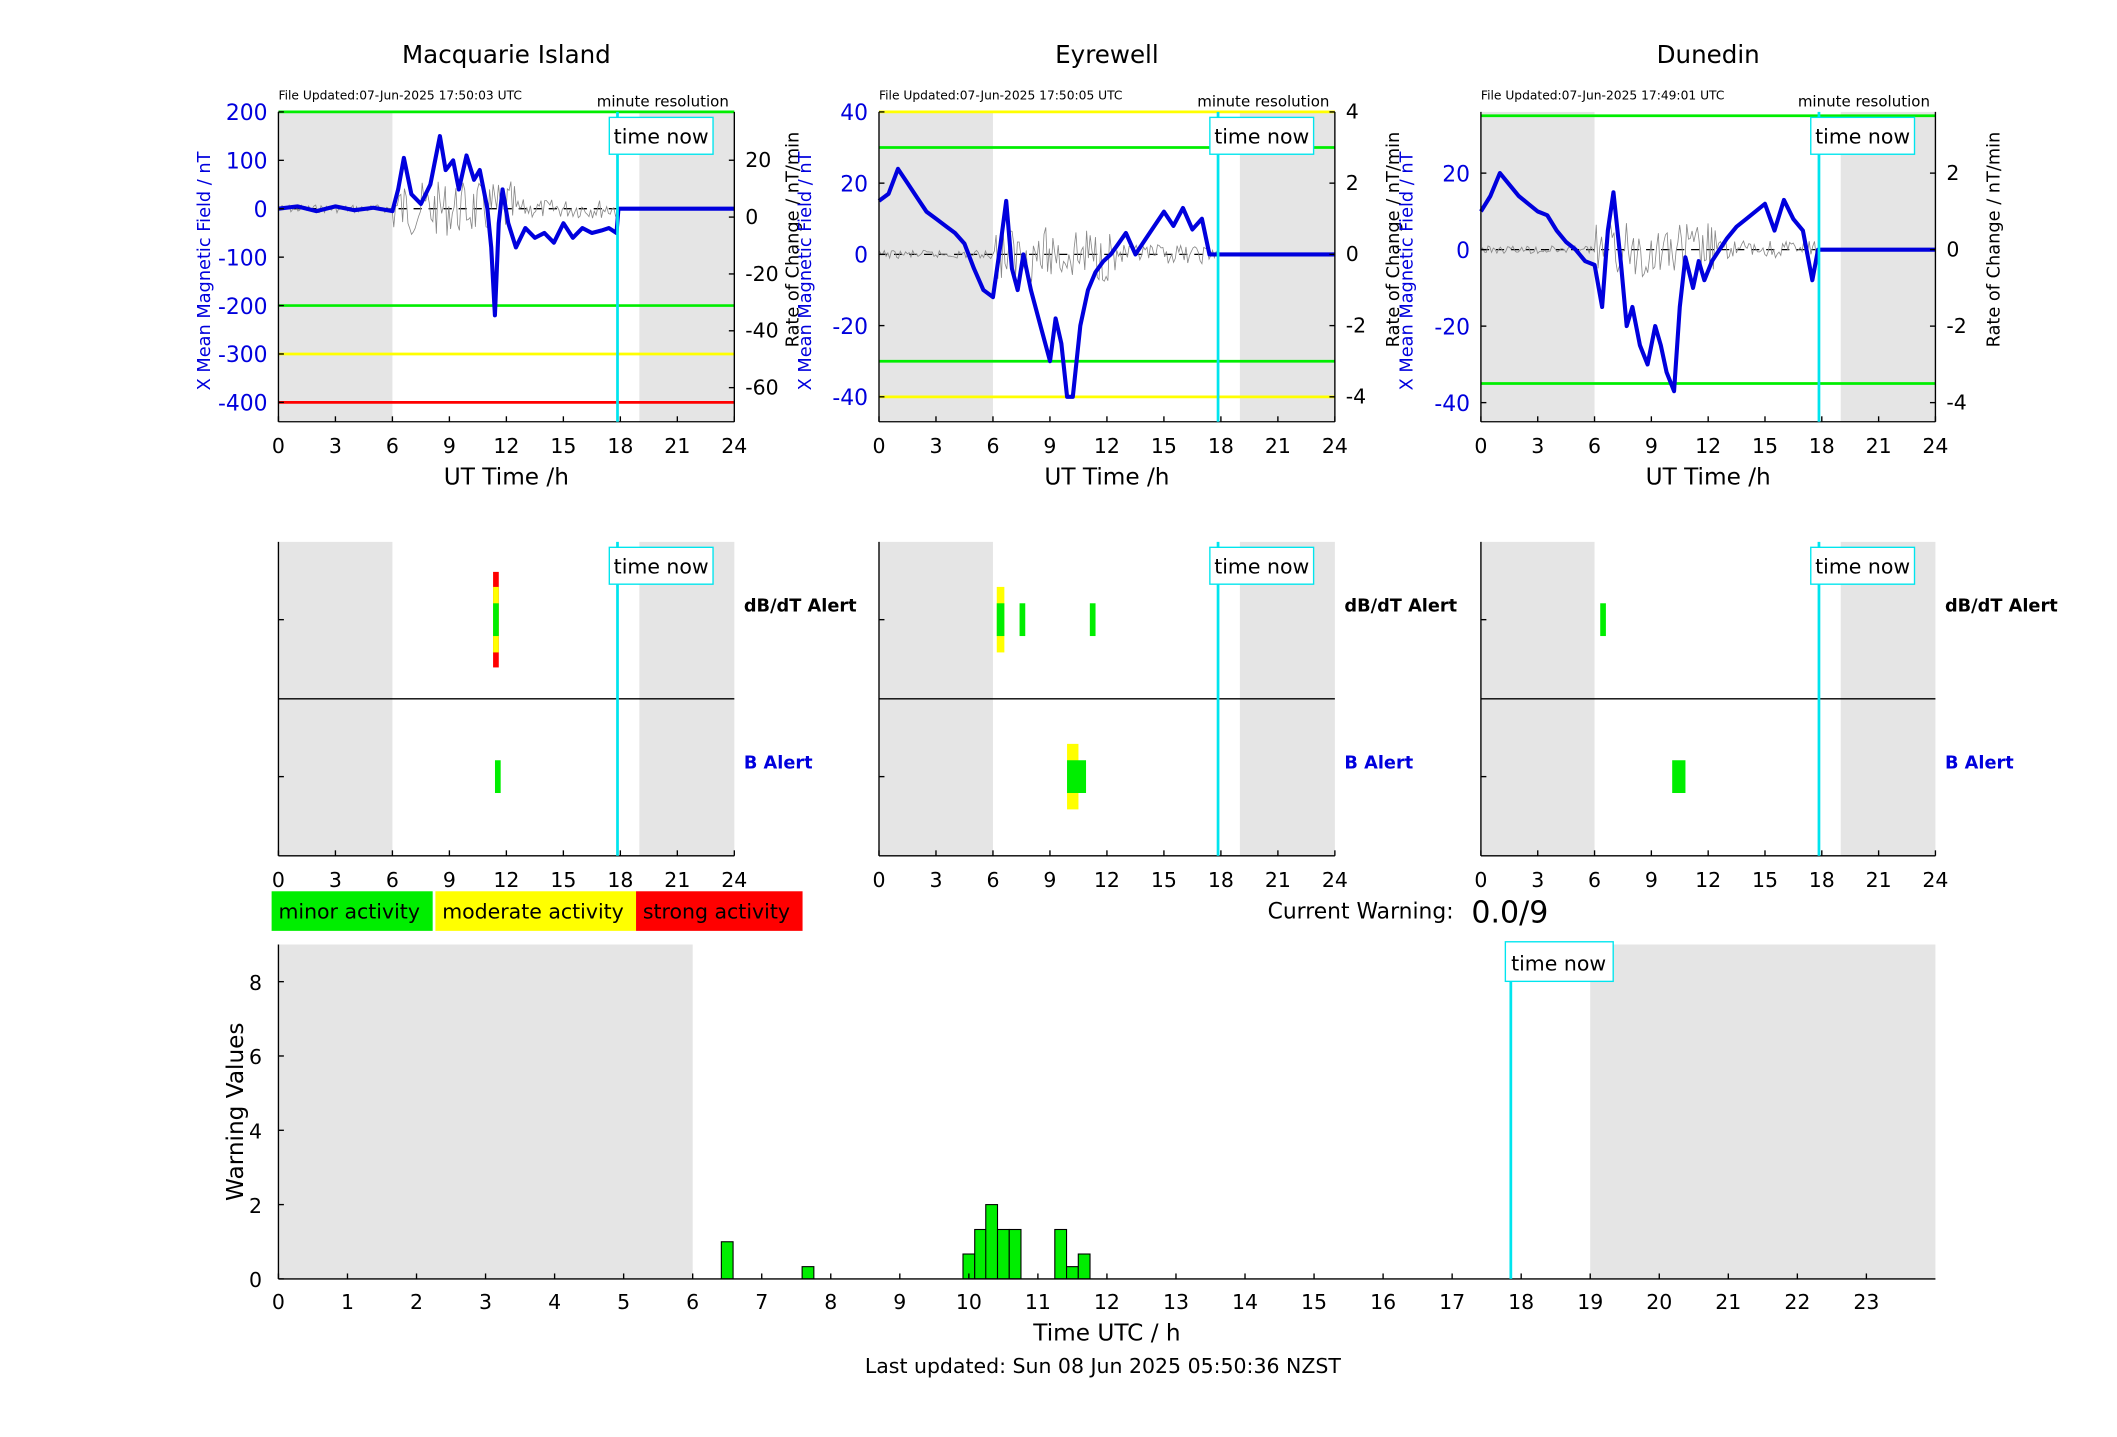  What do you see at coordinates (235, 1111) in the screenshot?
I see `y-axis-label: Warning Values` at bounding box center [235, 1111].